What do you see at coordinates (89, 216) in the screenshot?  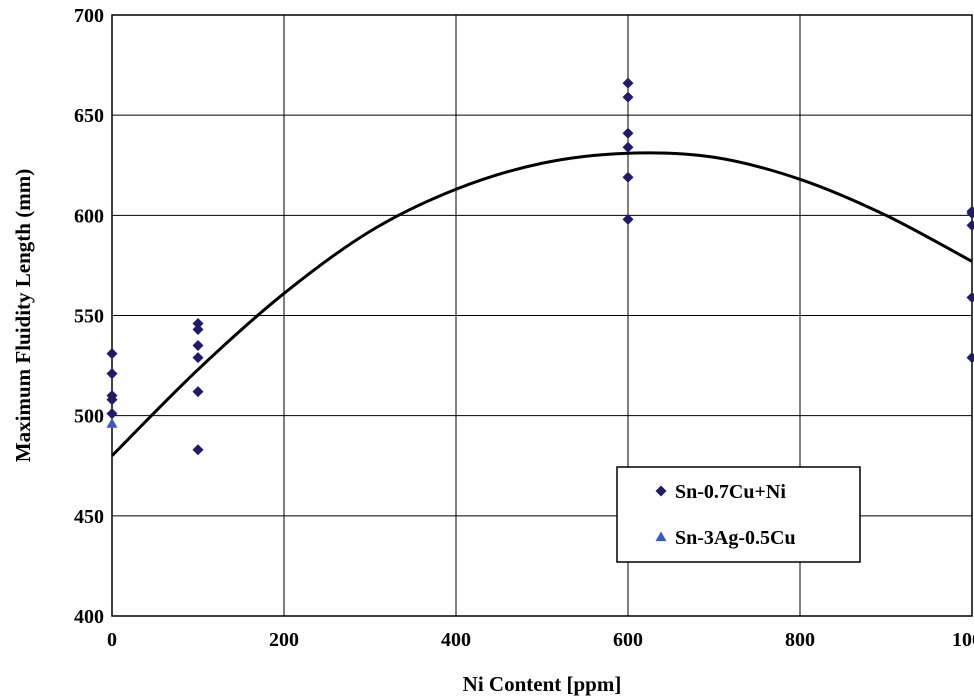 I see `y-tick-label: 600` at bounding box center [89, 216].